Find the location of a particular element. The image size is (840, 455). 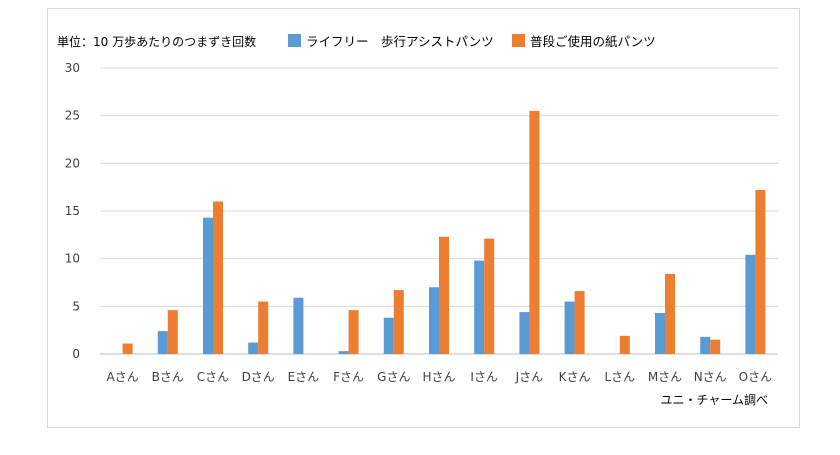

x-tick-label-5: Fさん is located at coordinates (348, 377).